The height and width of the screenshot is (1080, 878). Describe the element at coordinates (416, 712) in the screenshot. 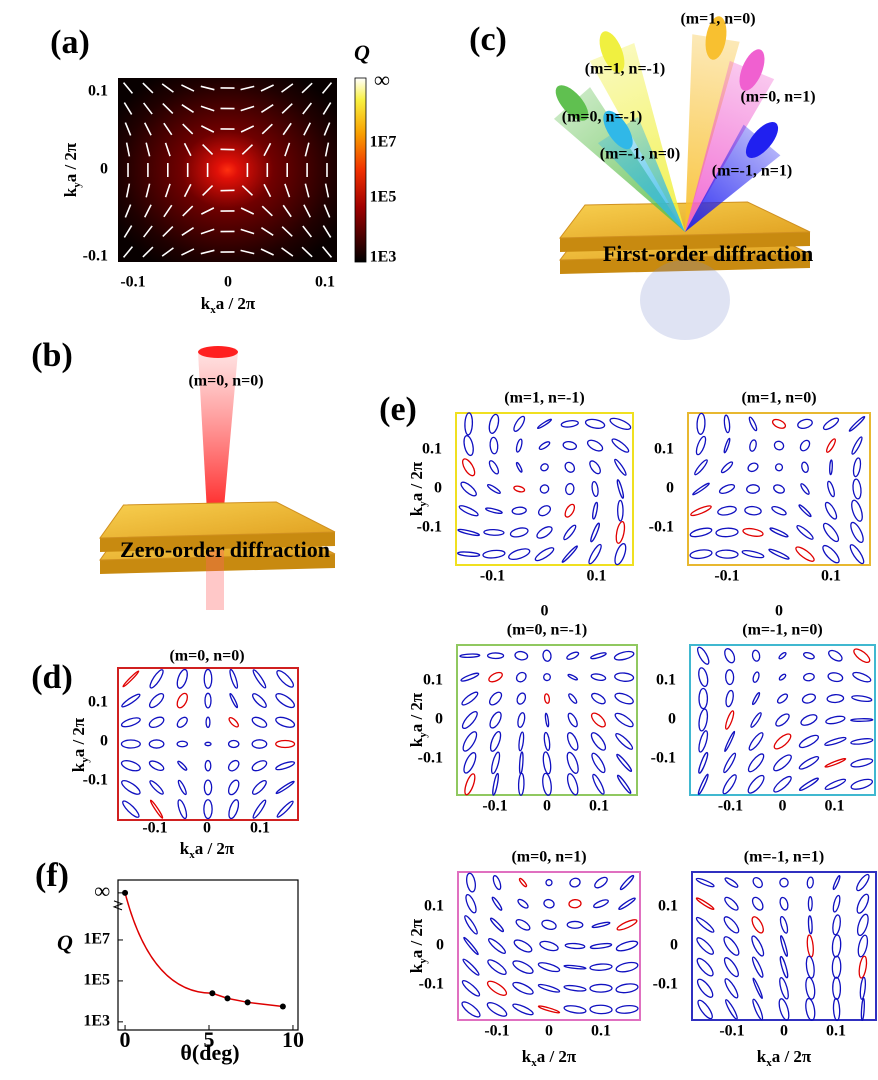

I see `rest: a / 2π` at that location.